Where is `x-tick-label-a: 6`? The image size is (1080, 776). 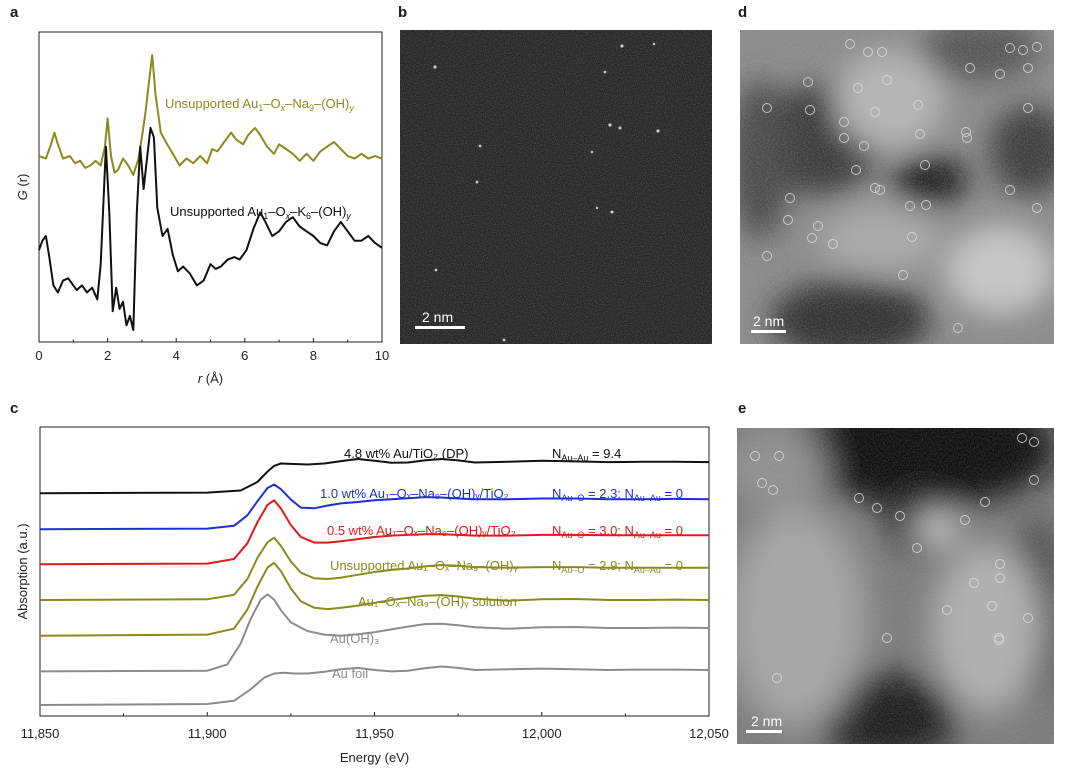
x-tick-label-a: 6 is located at coordinates (244, 355).